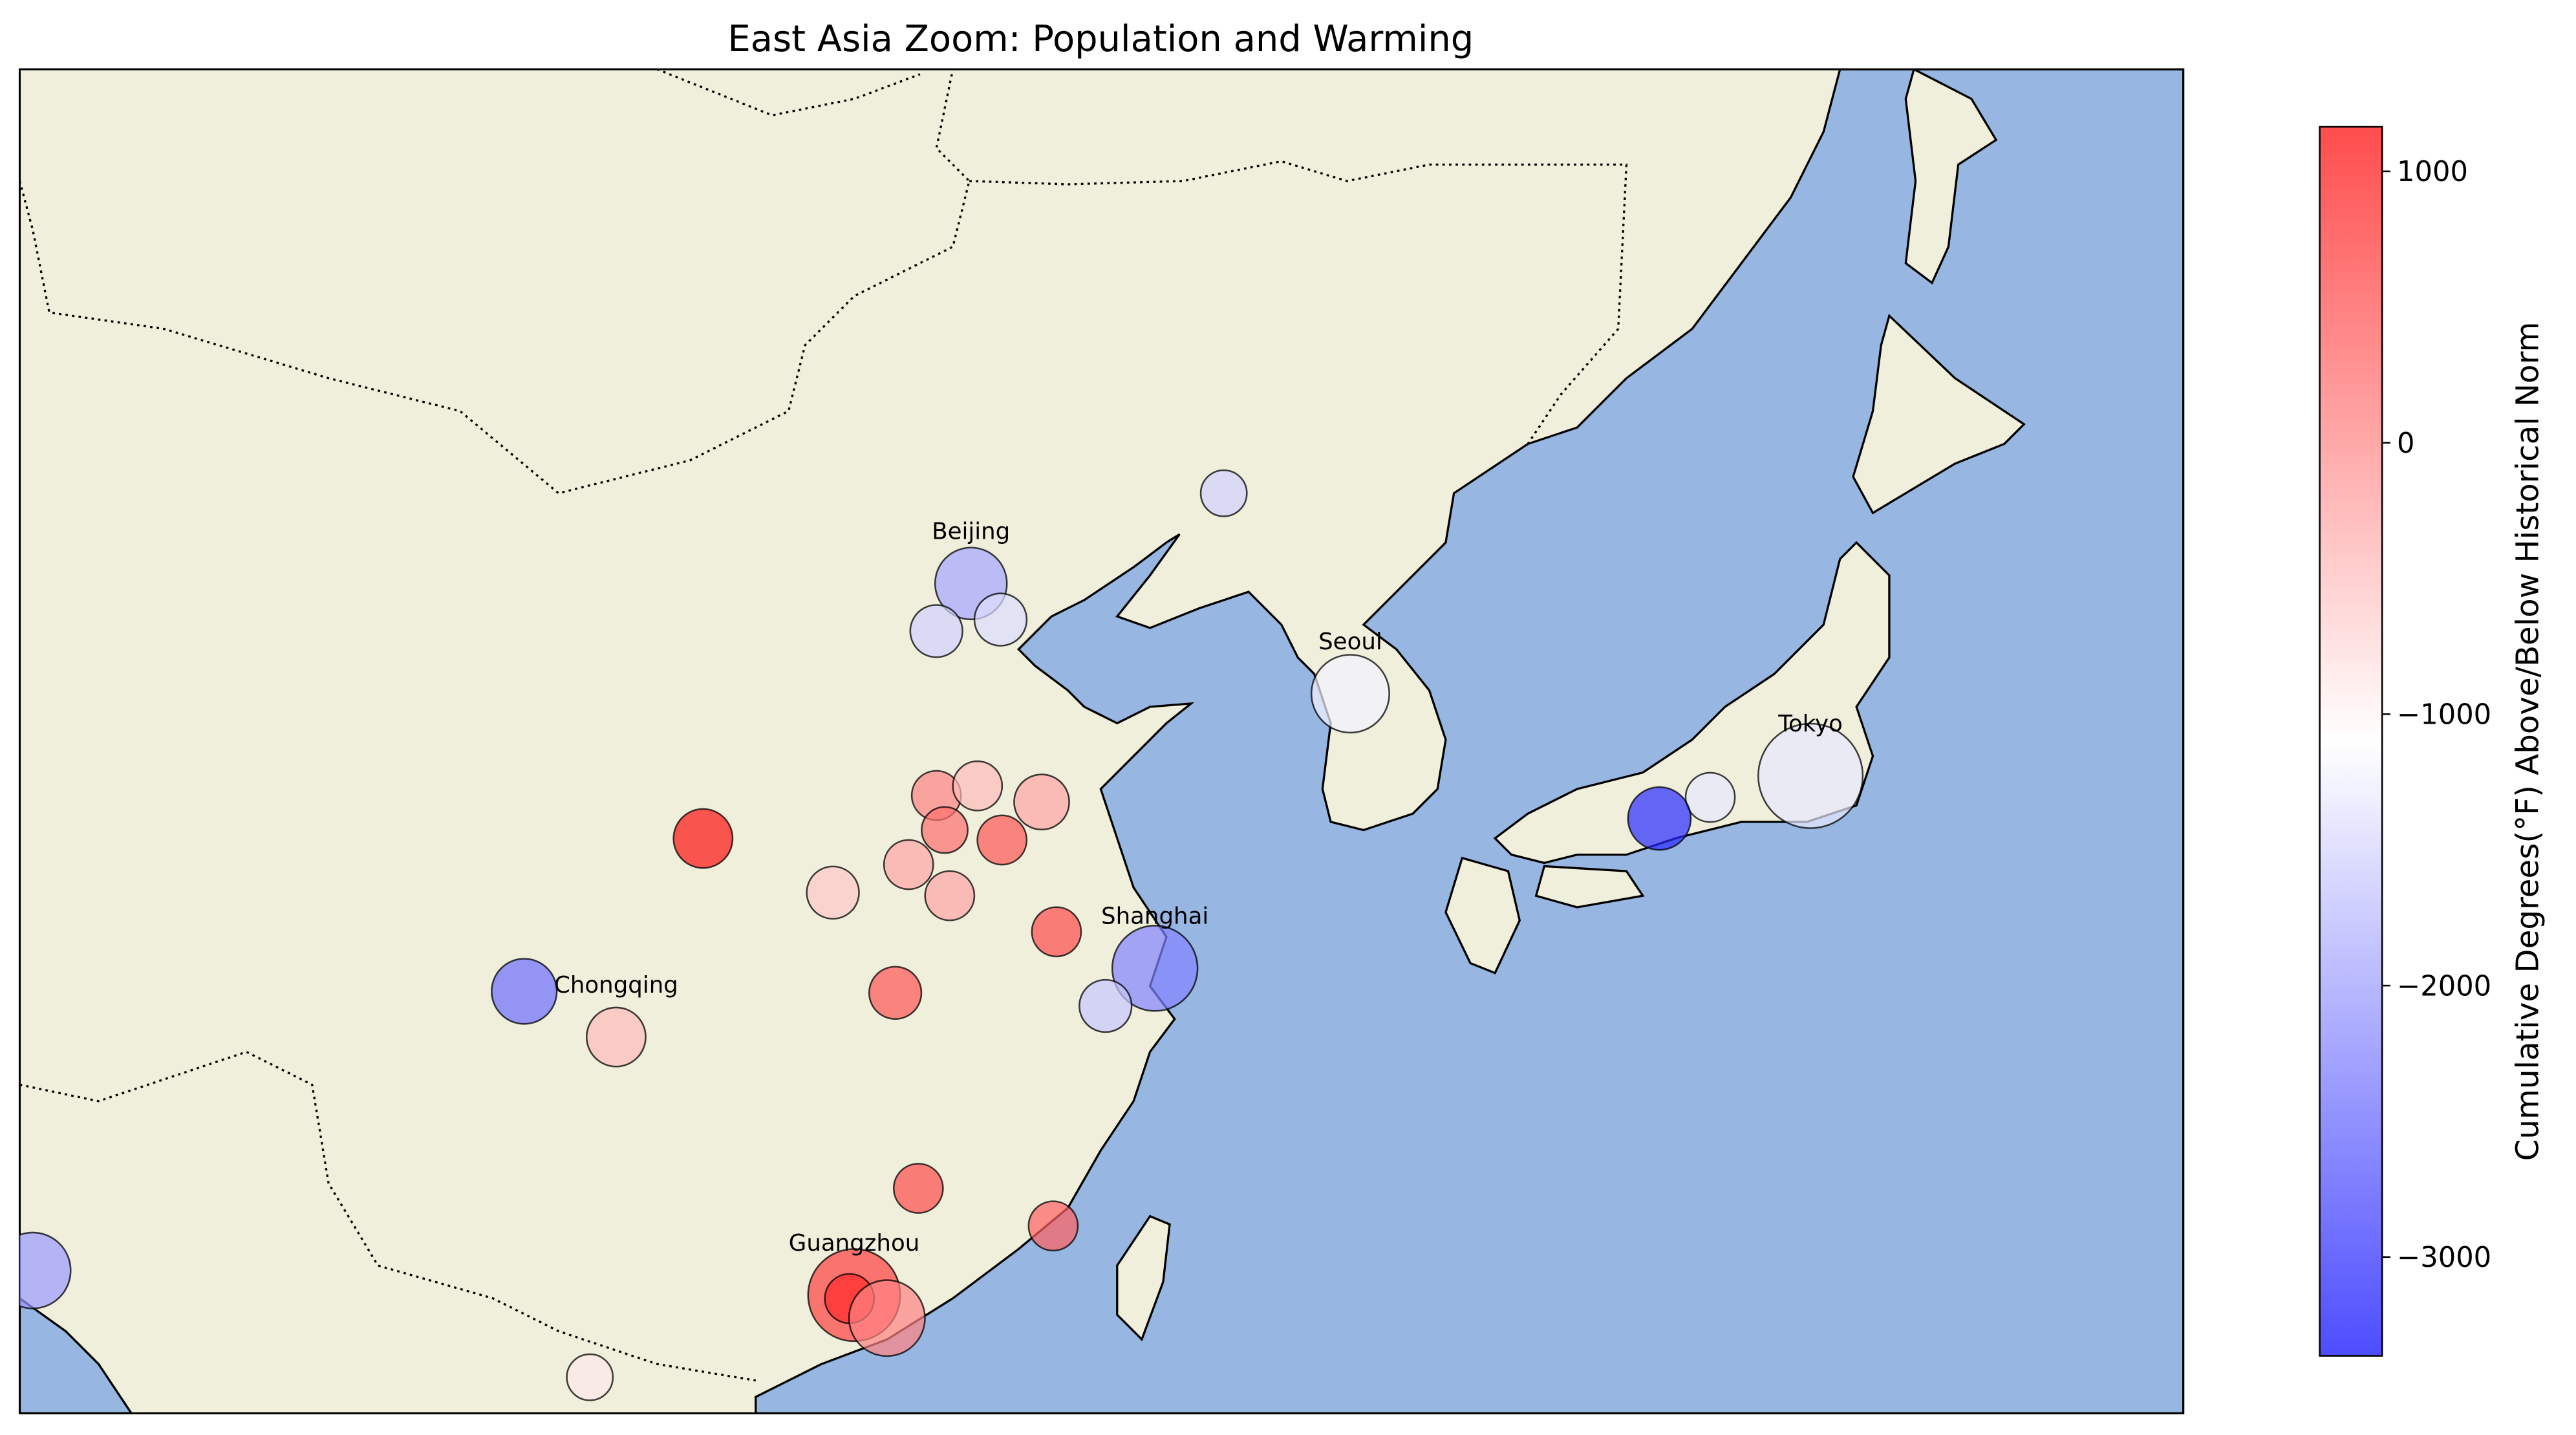  Describe the element at coordinates (1143, 1278) in the screenshot. I see `taiwan` at that location.